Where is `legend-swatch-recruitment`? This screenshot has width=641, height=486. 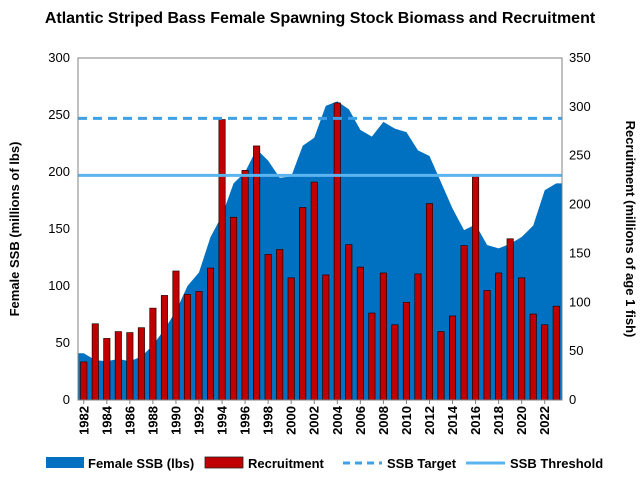 legend-swatch-recruitment is located at coordinates (224, 462).